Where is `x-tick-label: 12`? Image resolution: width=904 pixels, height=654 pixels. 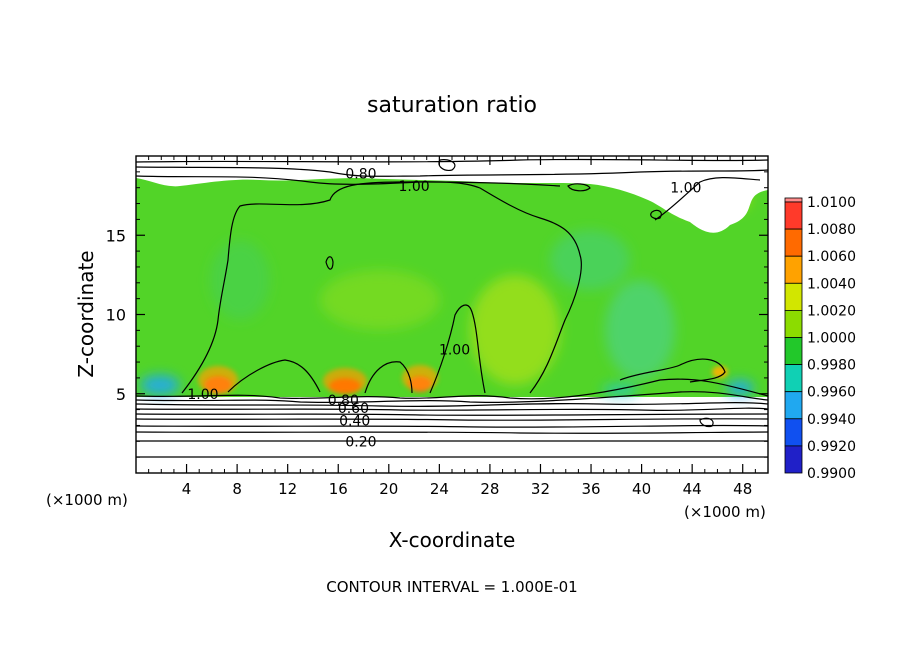
x-tick-label: 12 is located at coordinates (287, 489).